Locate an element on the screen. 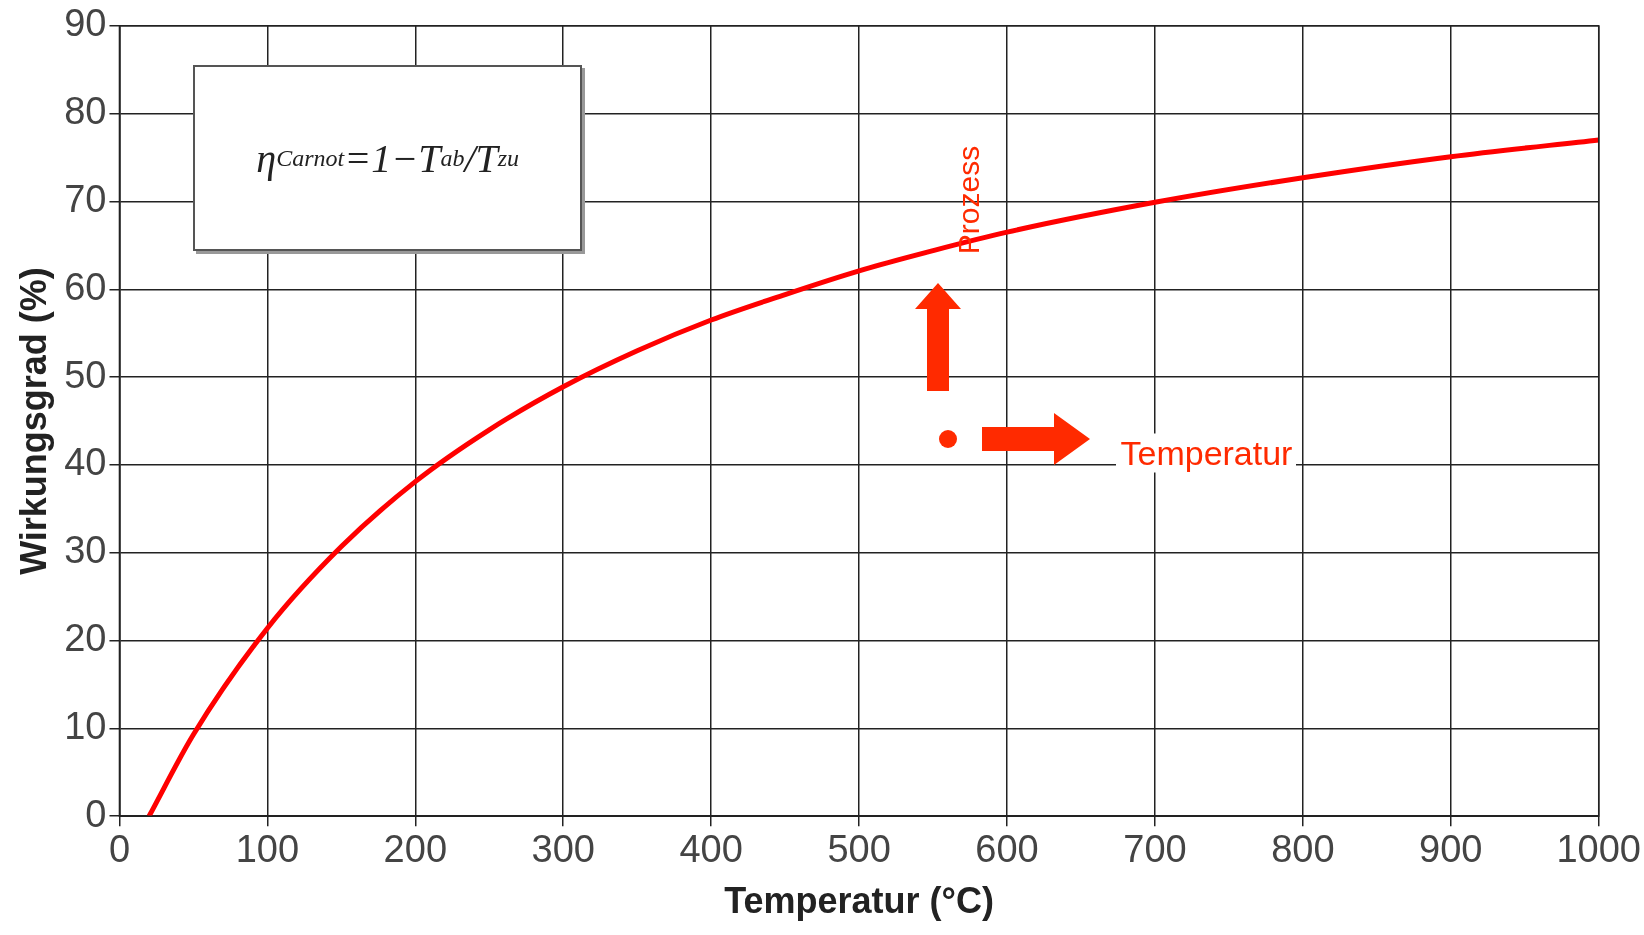  annotation: Prozess is located at coordinates (968, 199).